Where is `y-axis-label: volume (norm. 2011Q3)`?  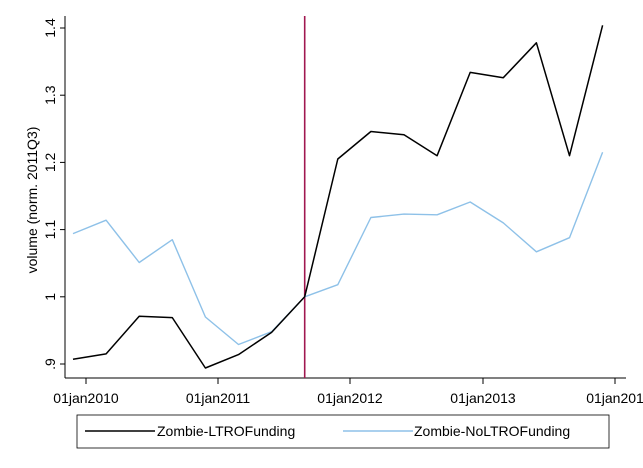
y-axis-label: volume (norm. 2011Q3) is located at coordinates (32, 200).